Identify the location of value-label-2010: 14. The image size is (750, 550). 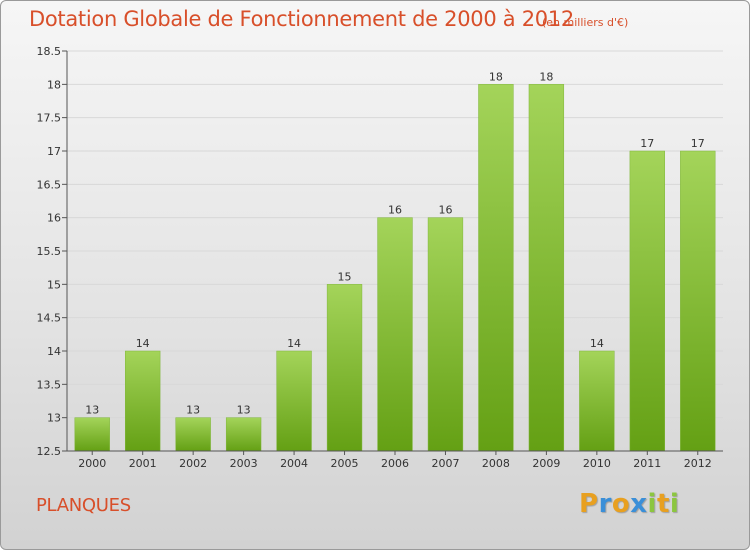
(597, 343).